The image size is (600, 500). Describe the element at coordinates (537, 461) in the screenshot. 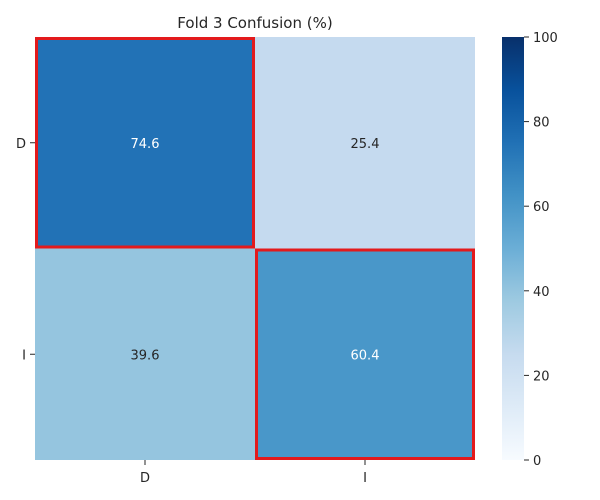

I see `colorbar-tick-label: 0` at that location.